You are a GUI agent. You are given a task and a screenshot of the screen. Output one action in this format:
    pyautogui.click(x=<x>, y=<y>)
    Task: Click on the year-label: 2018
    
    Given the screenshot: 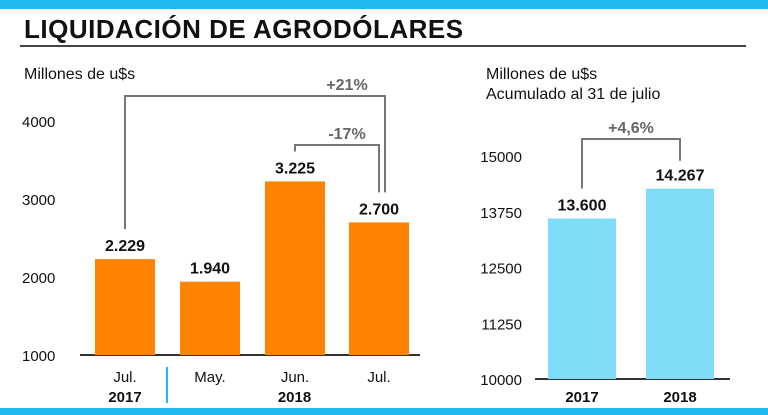 What is the action you would take?
    pyautogui.click(x=294, y=397)
    